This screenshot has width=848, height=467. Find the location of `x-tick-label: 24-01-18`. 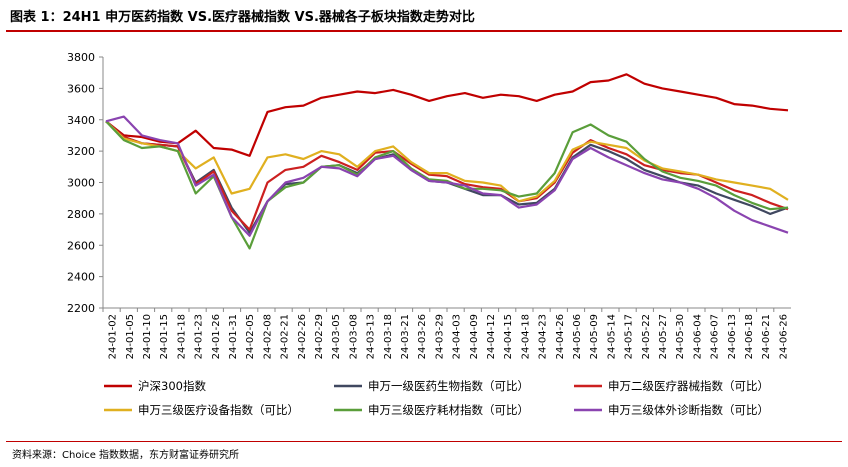

x-tick-label: 24-01-18 is located at coordinates (181, 336).